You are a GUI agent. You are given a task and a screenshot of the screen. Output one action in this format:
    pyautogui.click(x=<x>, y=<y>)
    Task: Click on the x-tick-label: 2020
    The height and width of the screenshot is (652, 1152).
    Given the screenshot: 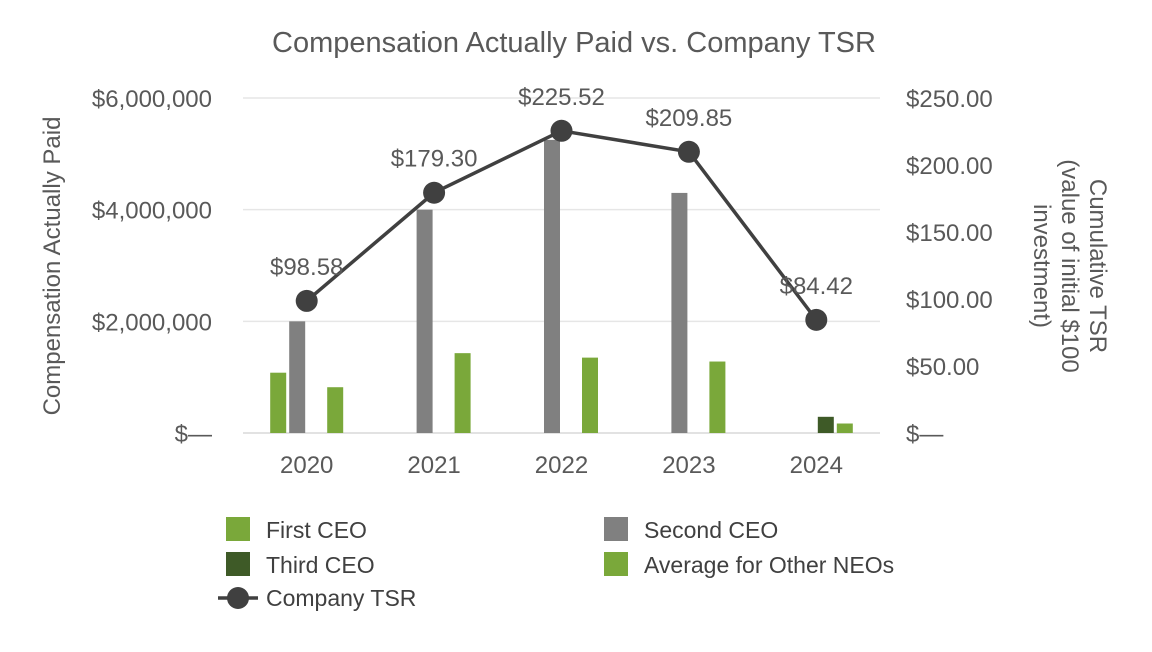 What is the action you would take?
    pyautogui.click(x=306, y=465)
    